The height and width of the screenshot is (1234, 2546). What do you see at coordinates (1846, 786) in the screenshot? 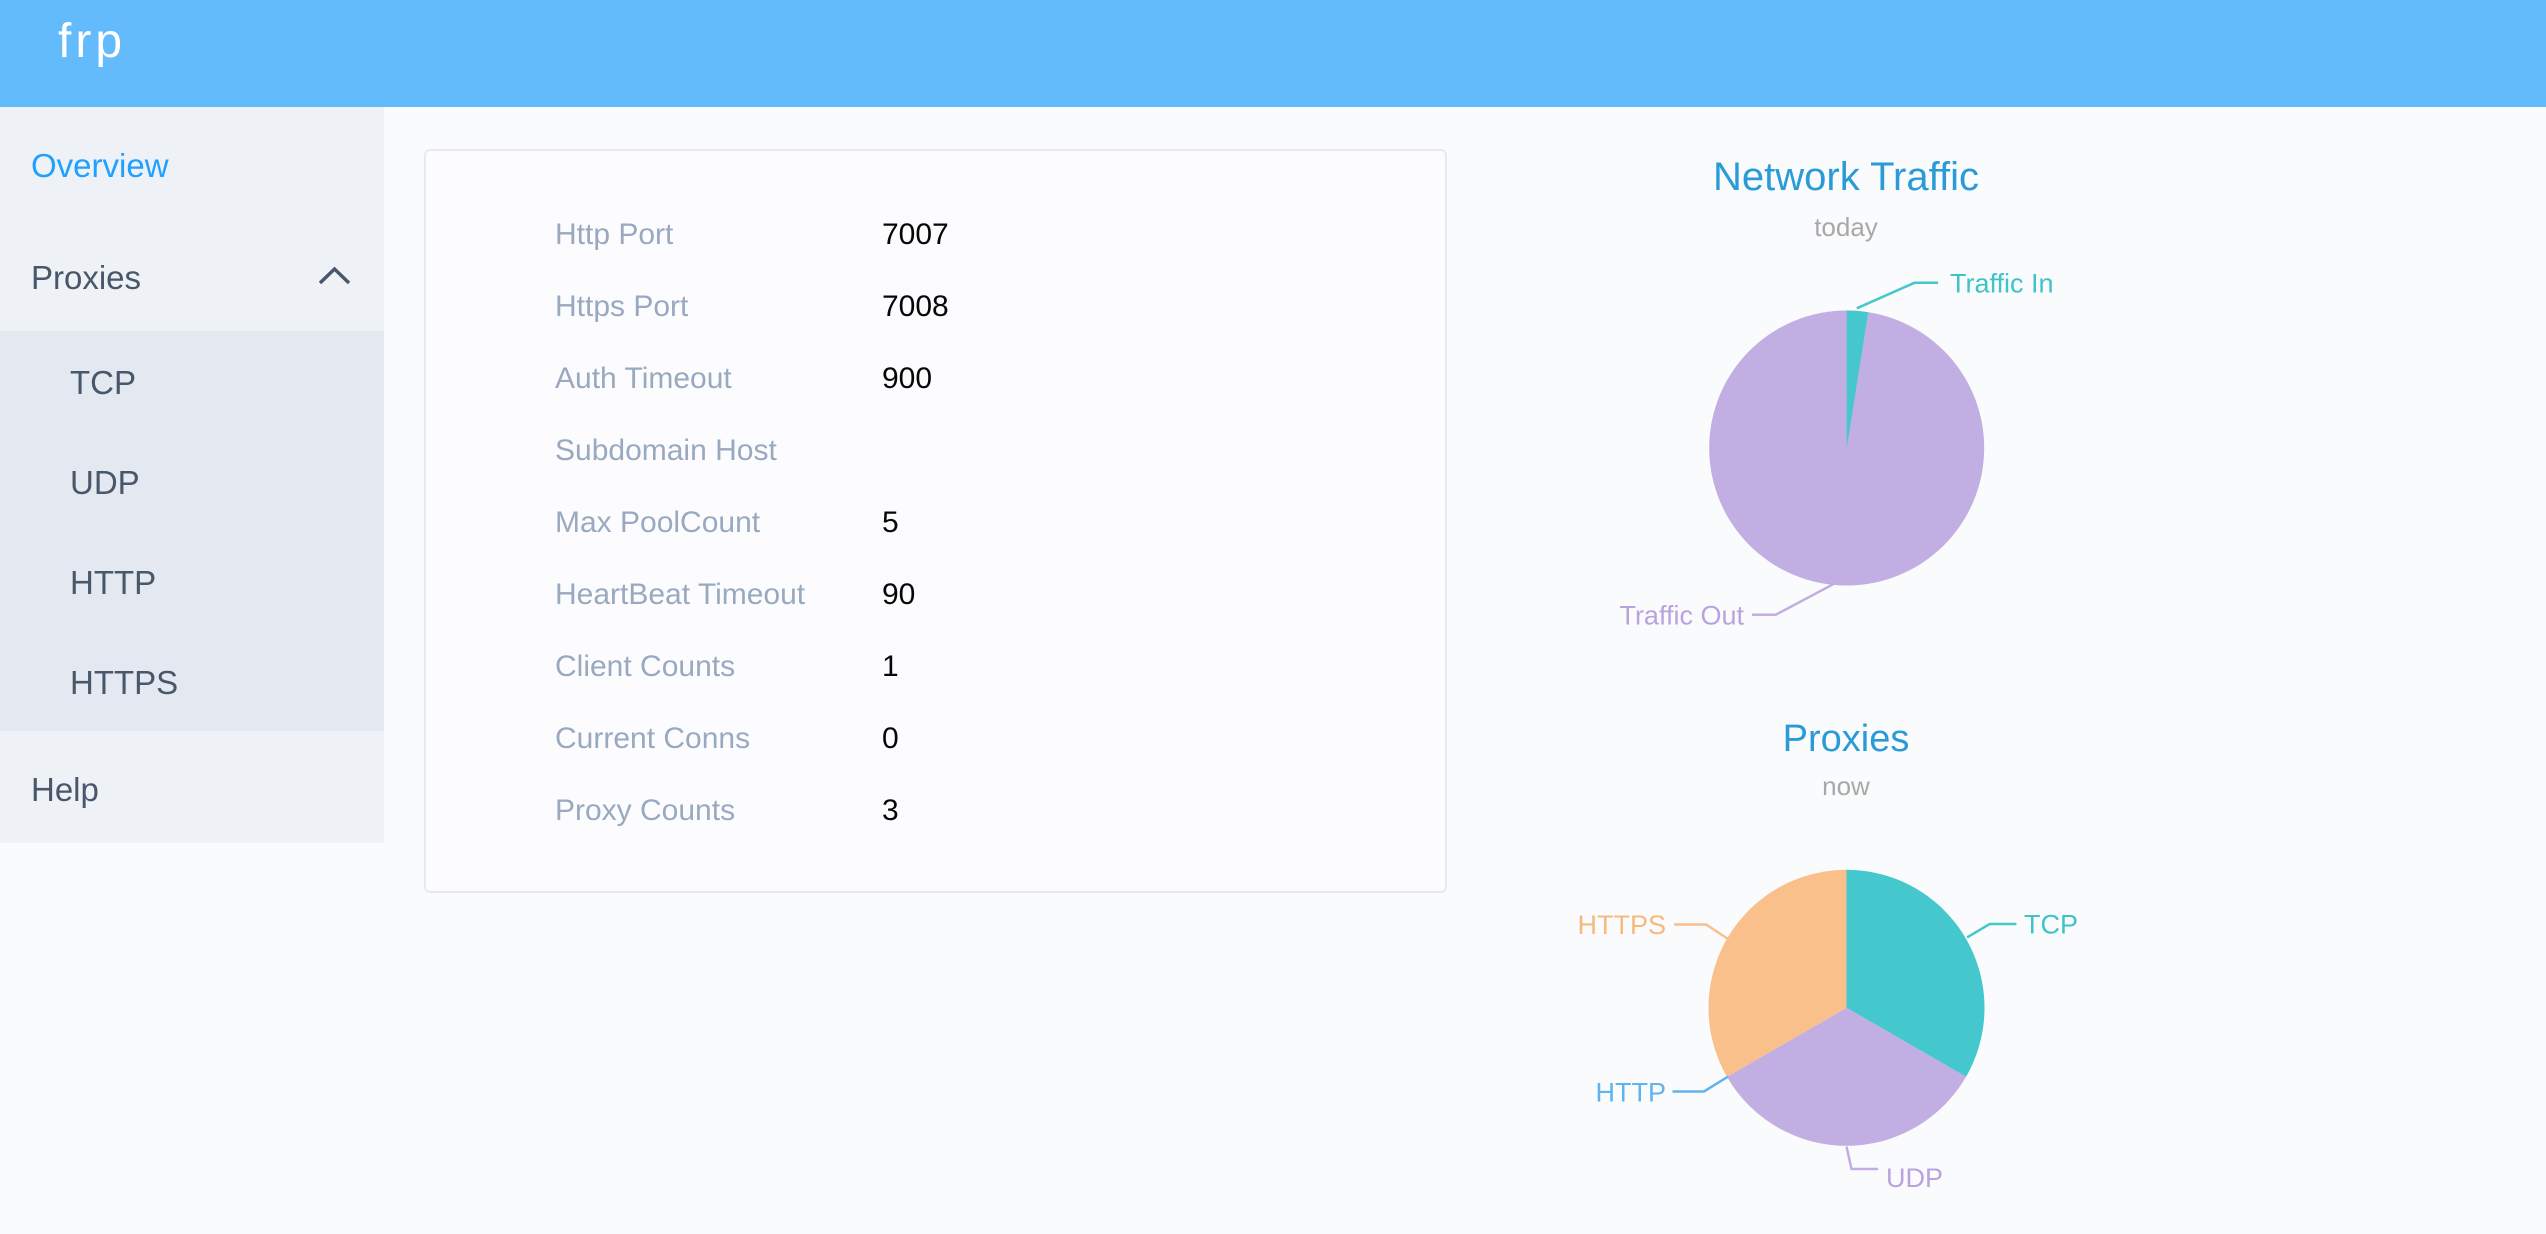
I see `svg-text: now` at bounding box center [1846, 786].